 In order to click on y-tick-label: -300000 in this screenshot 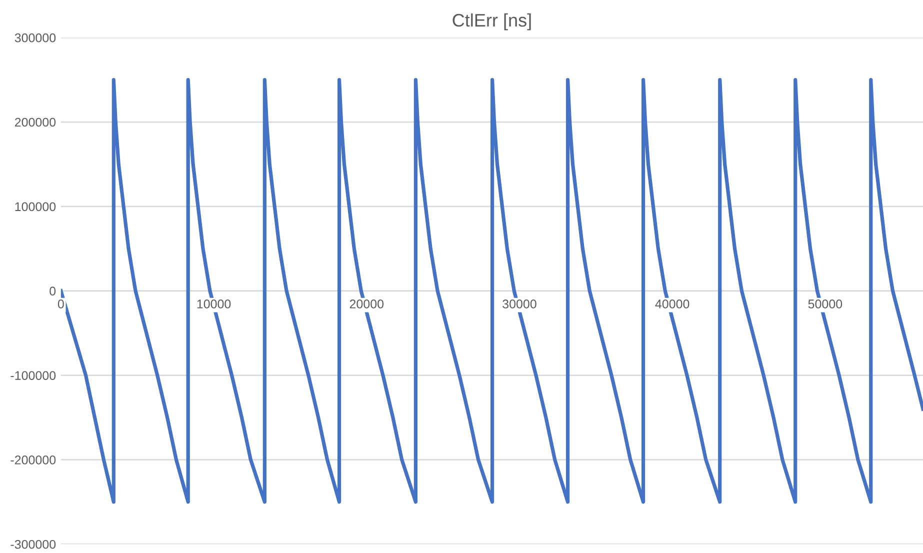, I will do `click(33, 544)`.